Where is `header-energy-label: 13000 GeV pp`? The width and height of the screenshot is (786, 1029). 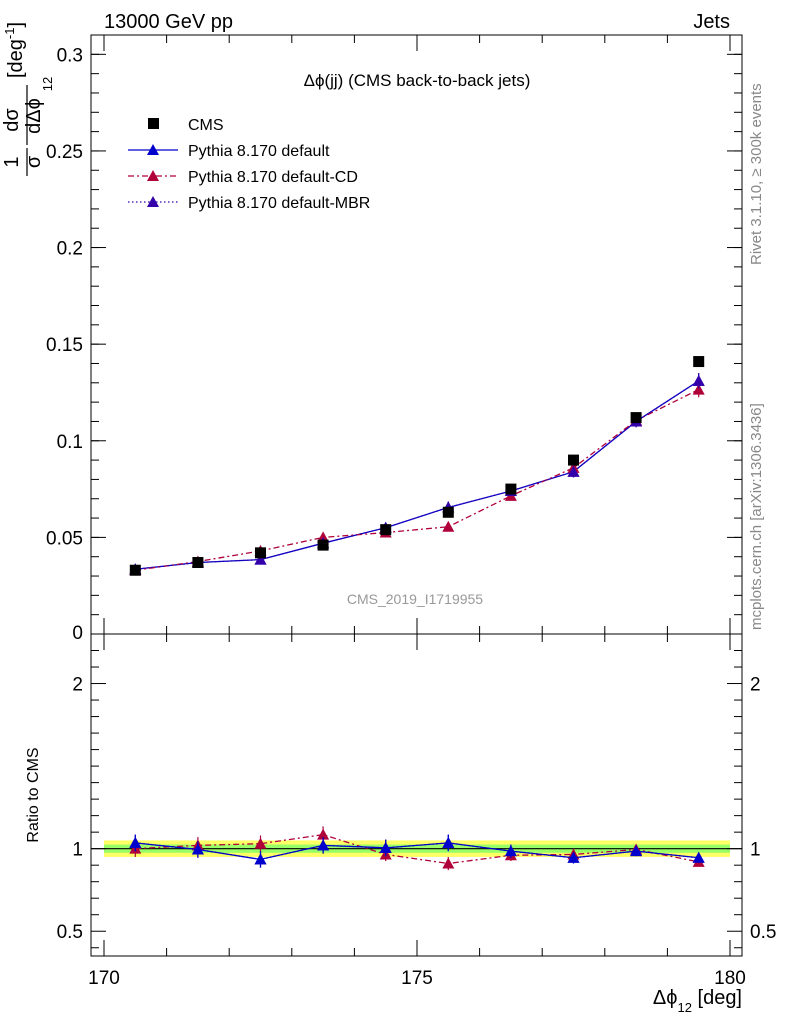
header-energy-label: 13000 GeV pp is located at coordinates (168, 22).